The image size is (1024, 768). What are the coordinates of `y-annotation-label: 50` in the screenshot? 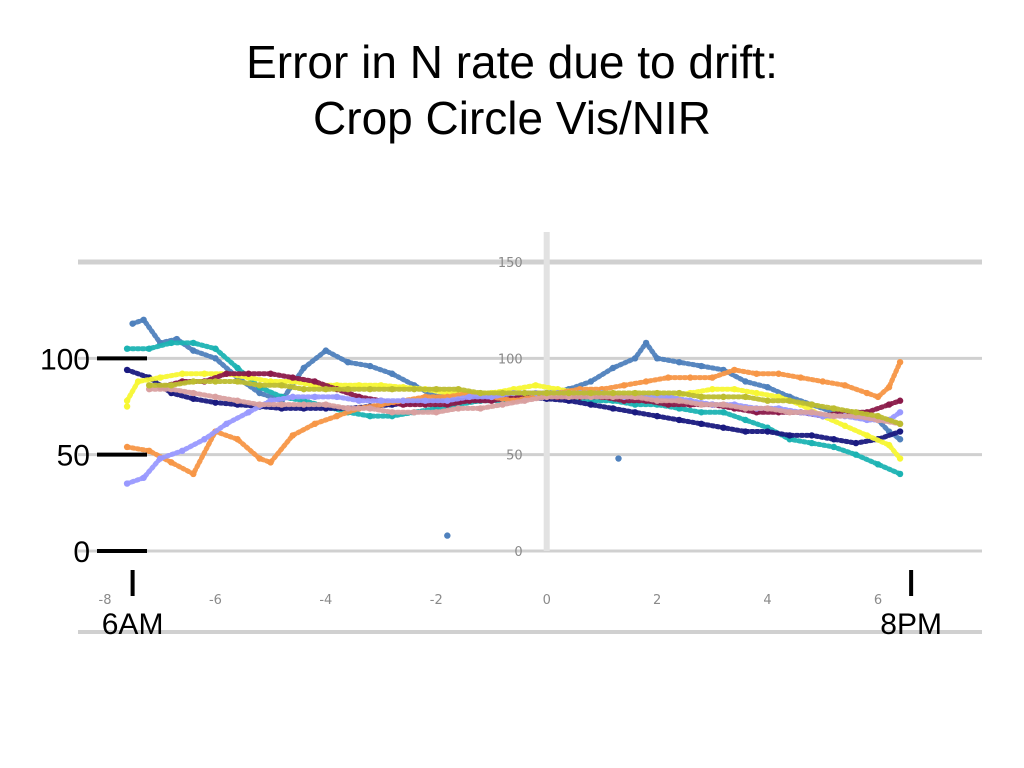 It's located at (73, 456).